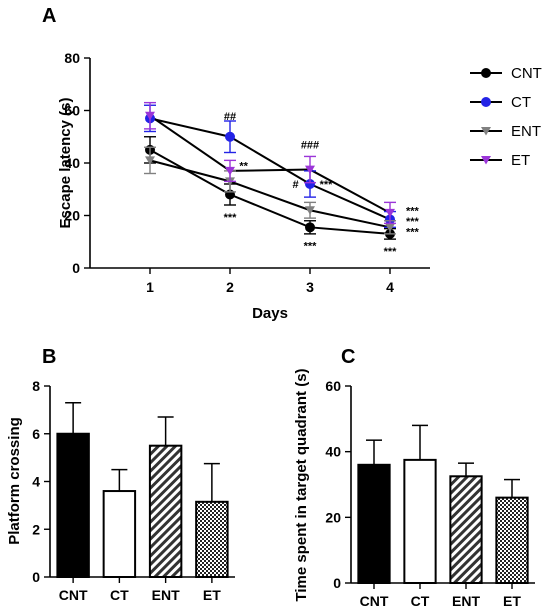 This screenshot has height=613, width=550. I want to click on panel-c-y-tick-label: 0, so click(337, 583).